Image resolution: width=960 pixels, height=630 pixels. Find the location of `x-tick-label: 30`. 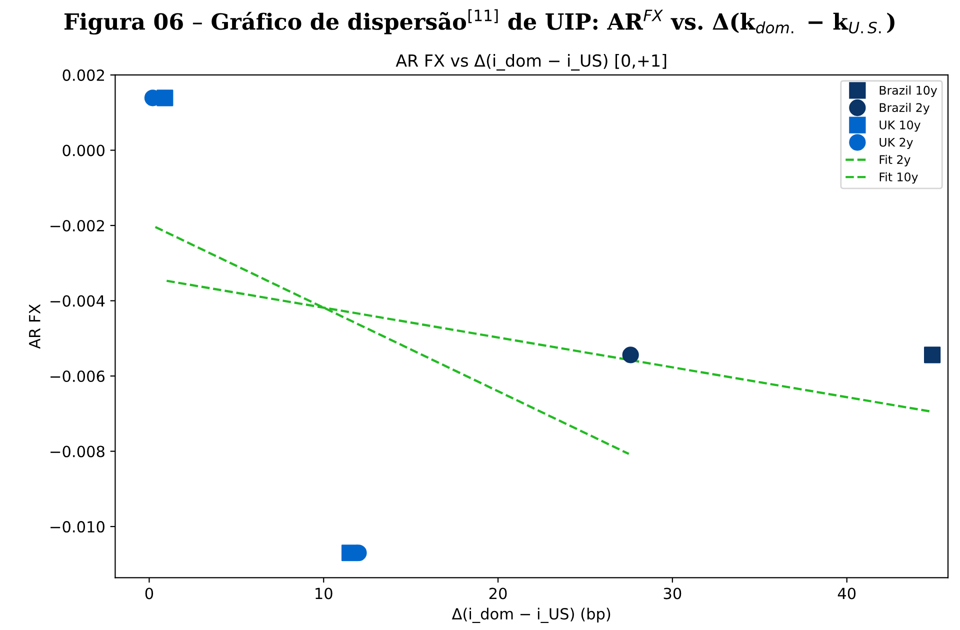

x-tick-label: 30 is located at coordinates (673, 594).